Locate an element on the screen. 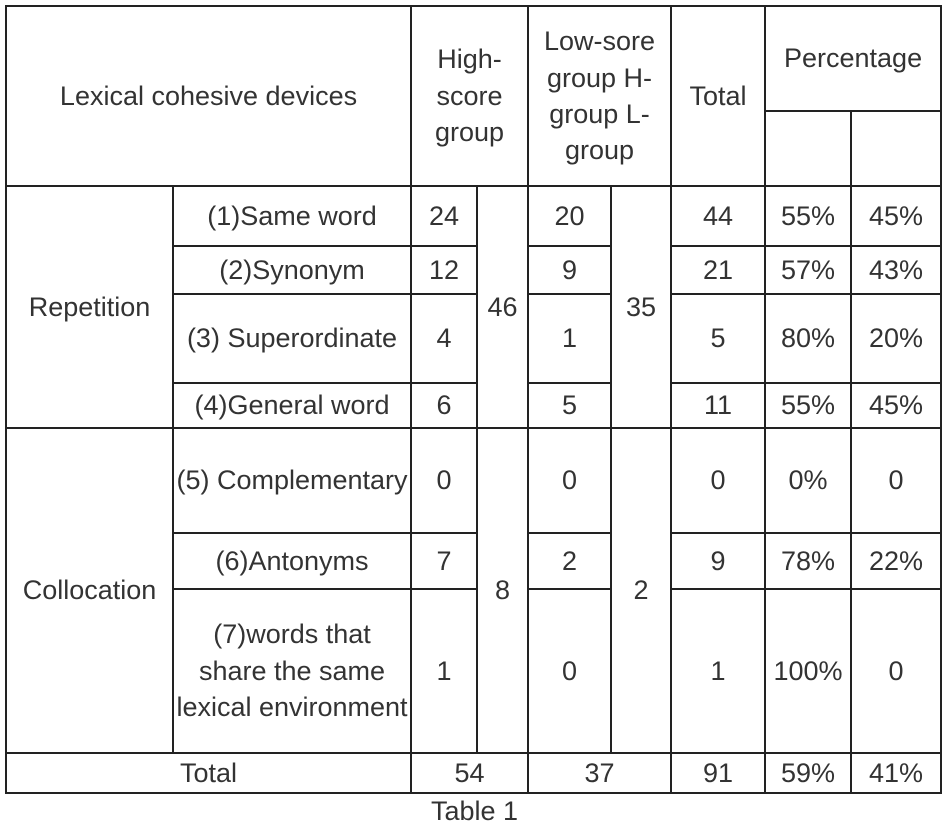  total-count: 21 is located at coordinates (718, 270).